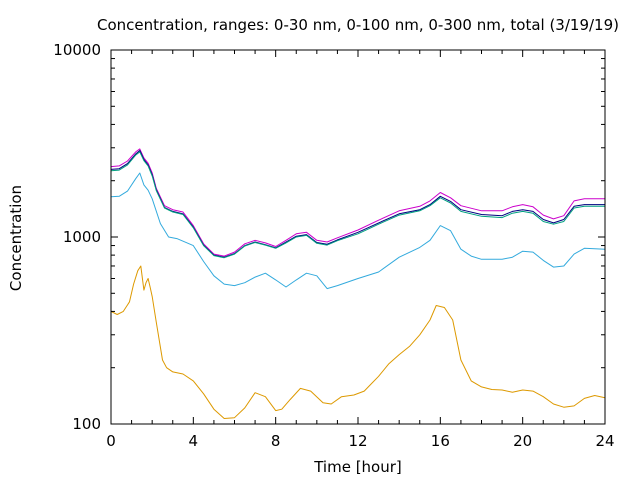  What do you see at coordinates (86, 424) in the screenshot?
I see `y-tick-label: 100` at bounding box center [86, 424].